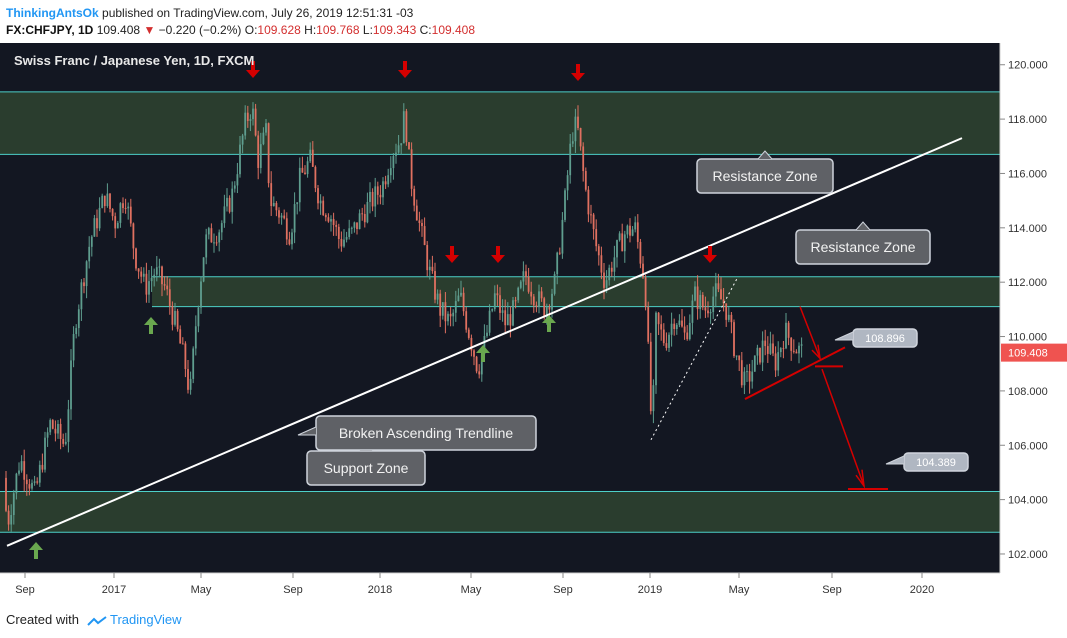  Describe the element at coordinates (146, 619) in the screenshot. I see `tradingview-brand: TradingView` at that location.